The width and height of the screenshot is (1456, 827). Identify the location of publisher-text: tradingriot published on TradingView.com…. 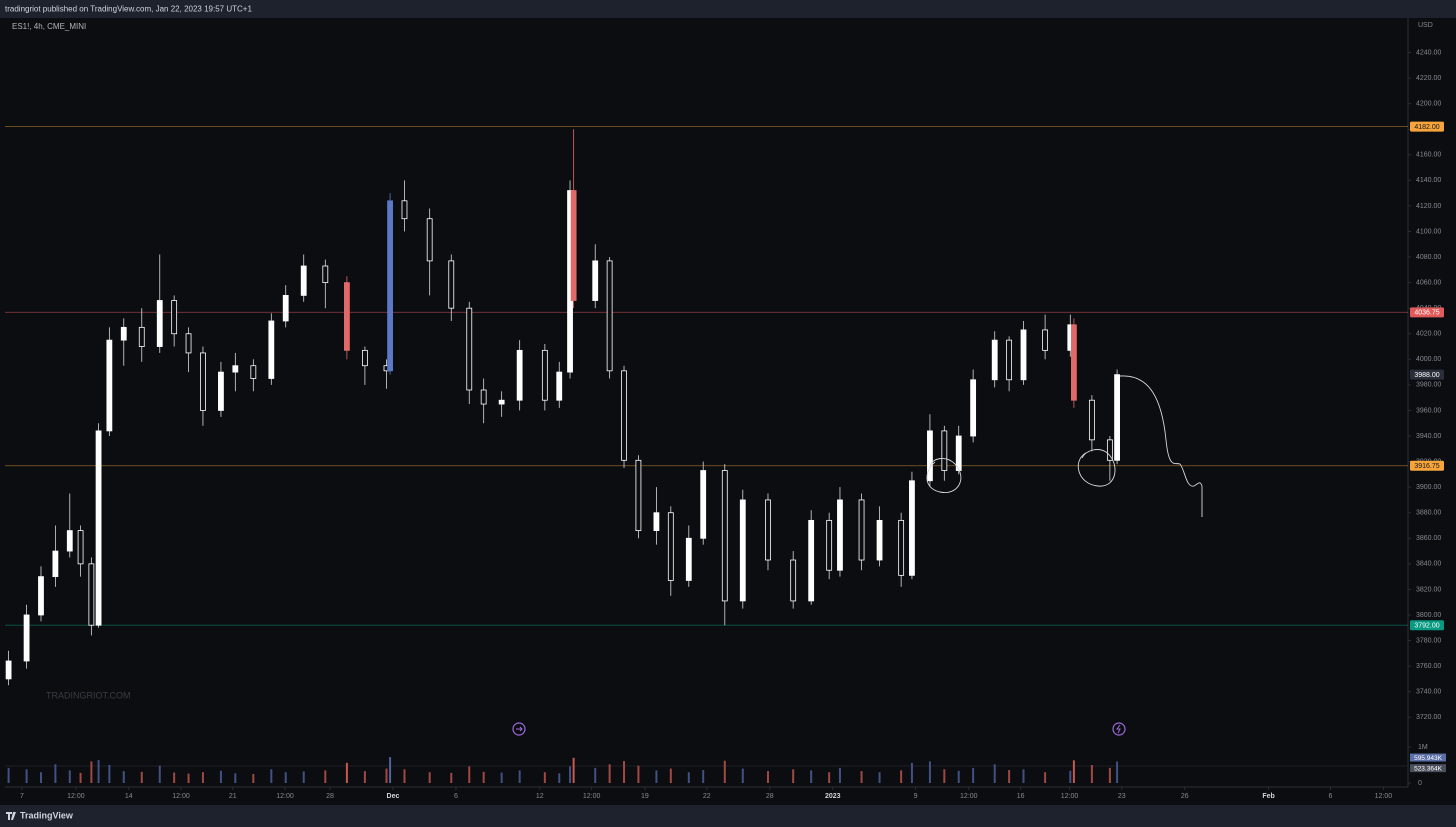
(128, 9).